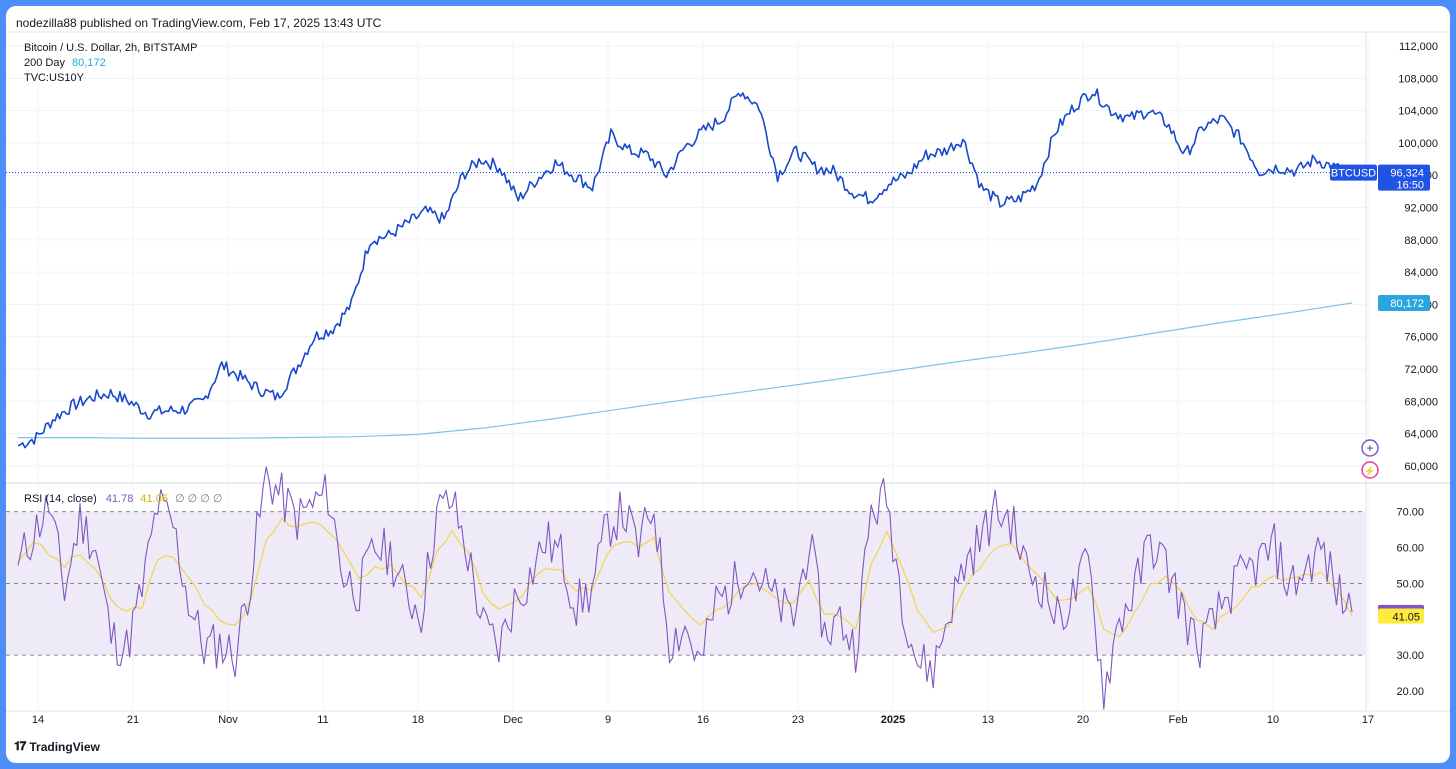 The image size is (1456, 769). I want to click on x-tick-label: Dec, so click(513, 720).